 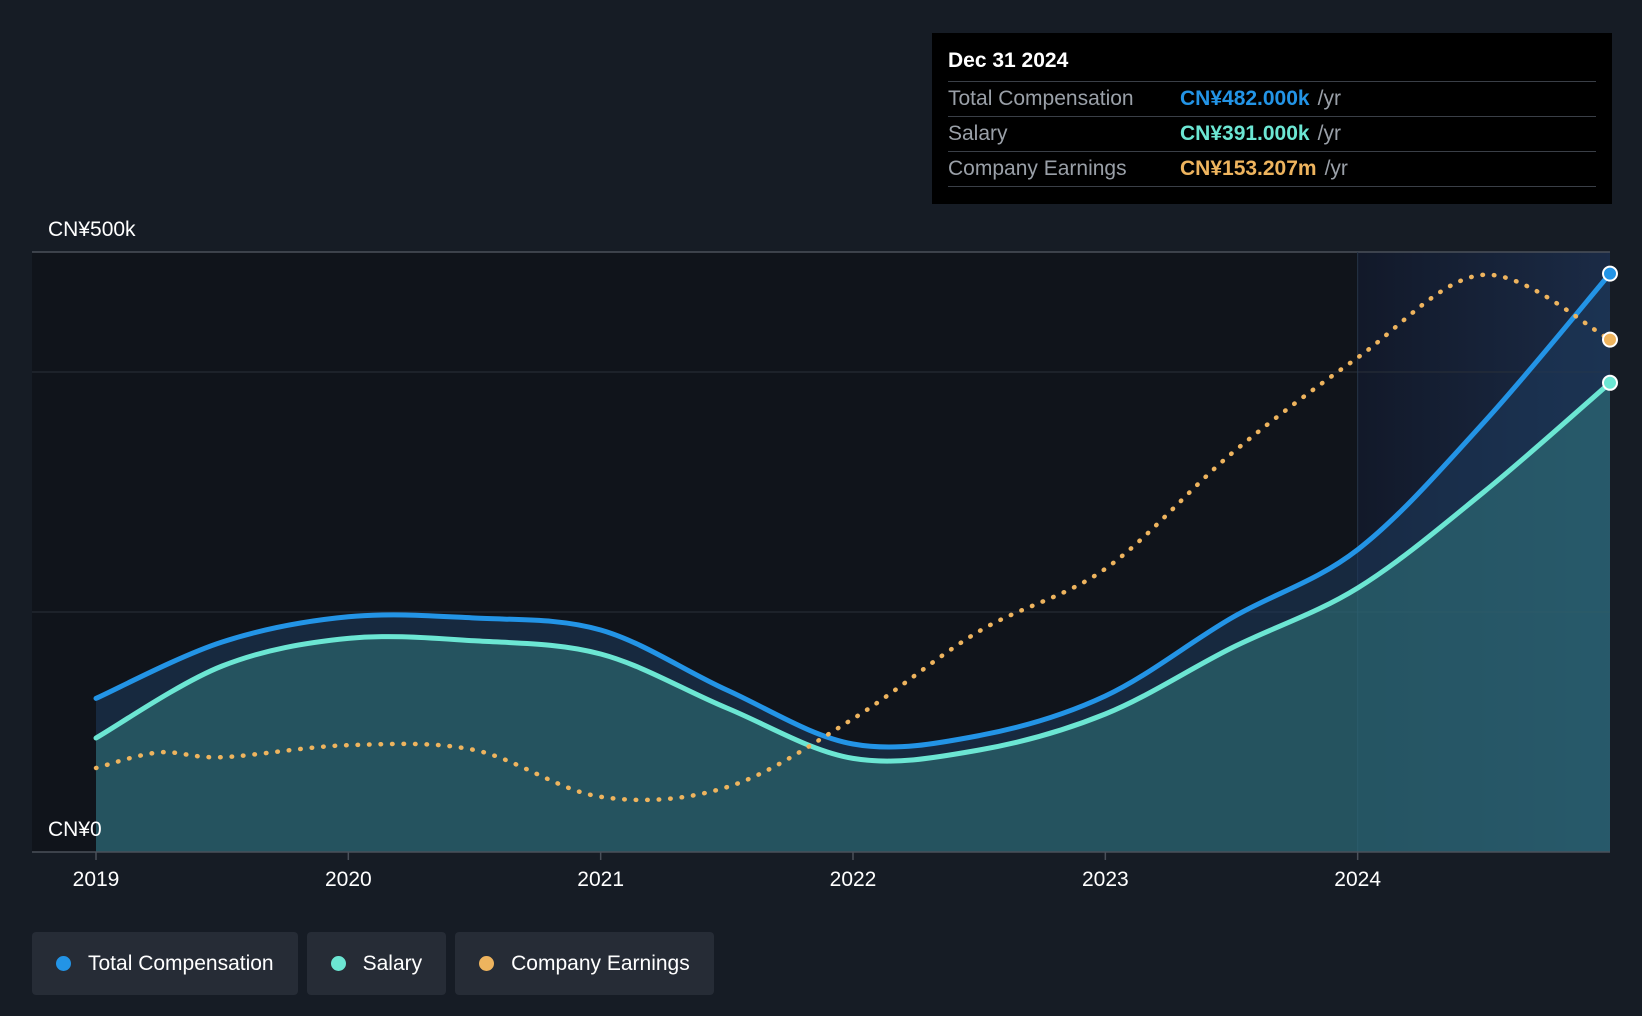 I want to click on tooltip-label: Total Compensation, so click(x=1041, y=98).